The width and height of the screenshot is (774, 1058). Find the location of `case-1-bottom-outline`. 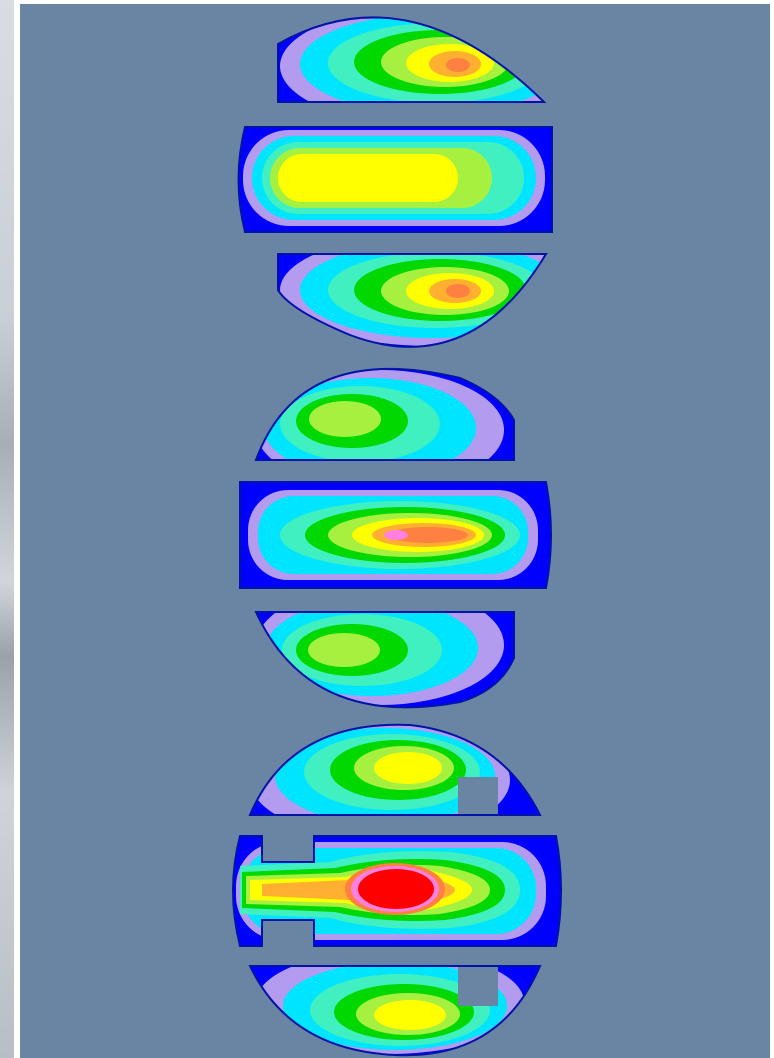

case-1-bottom-outline is located at coordinates (412, 300).